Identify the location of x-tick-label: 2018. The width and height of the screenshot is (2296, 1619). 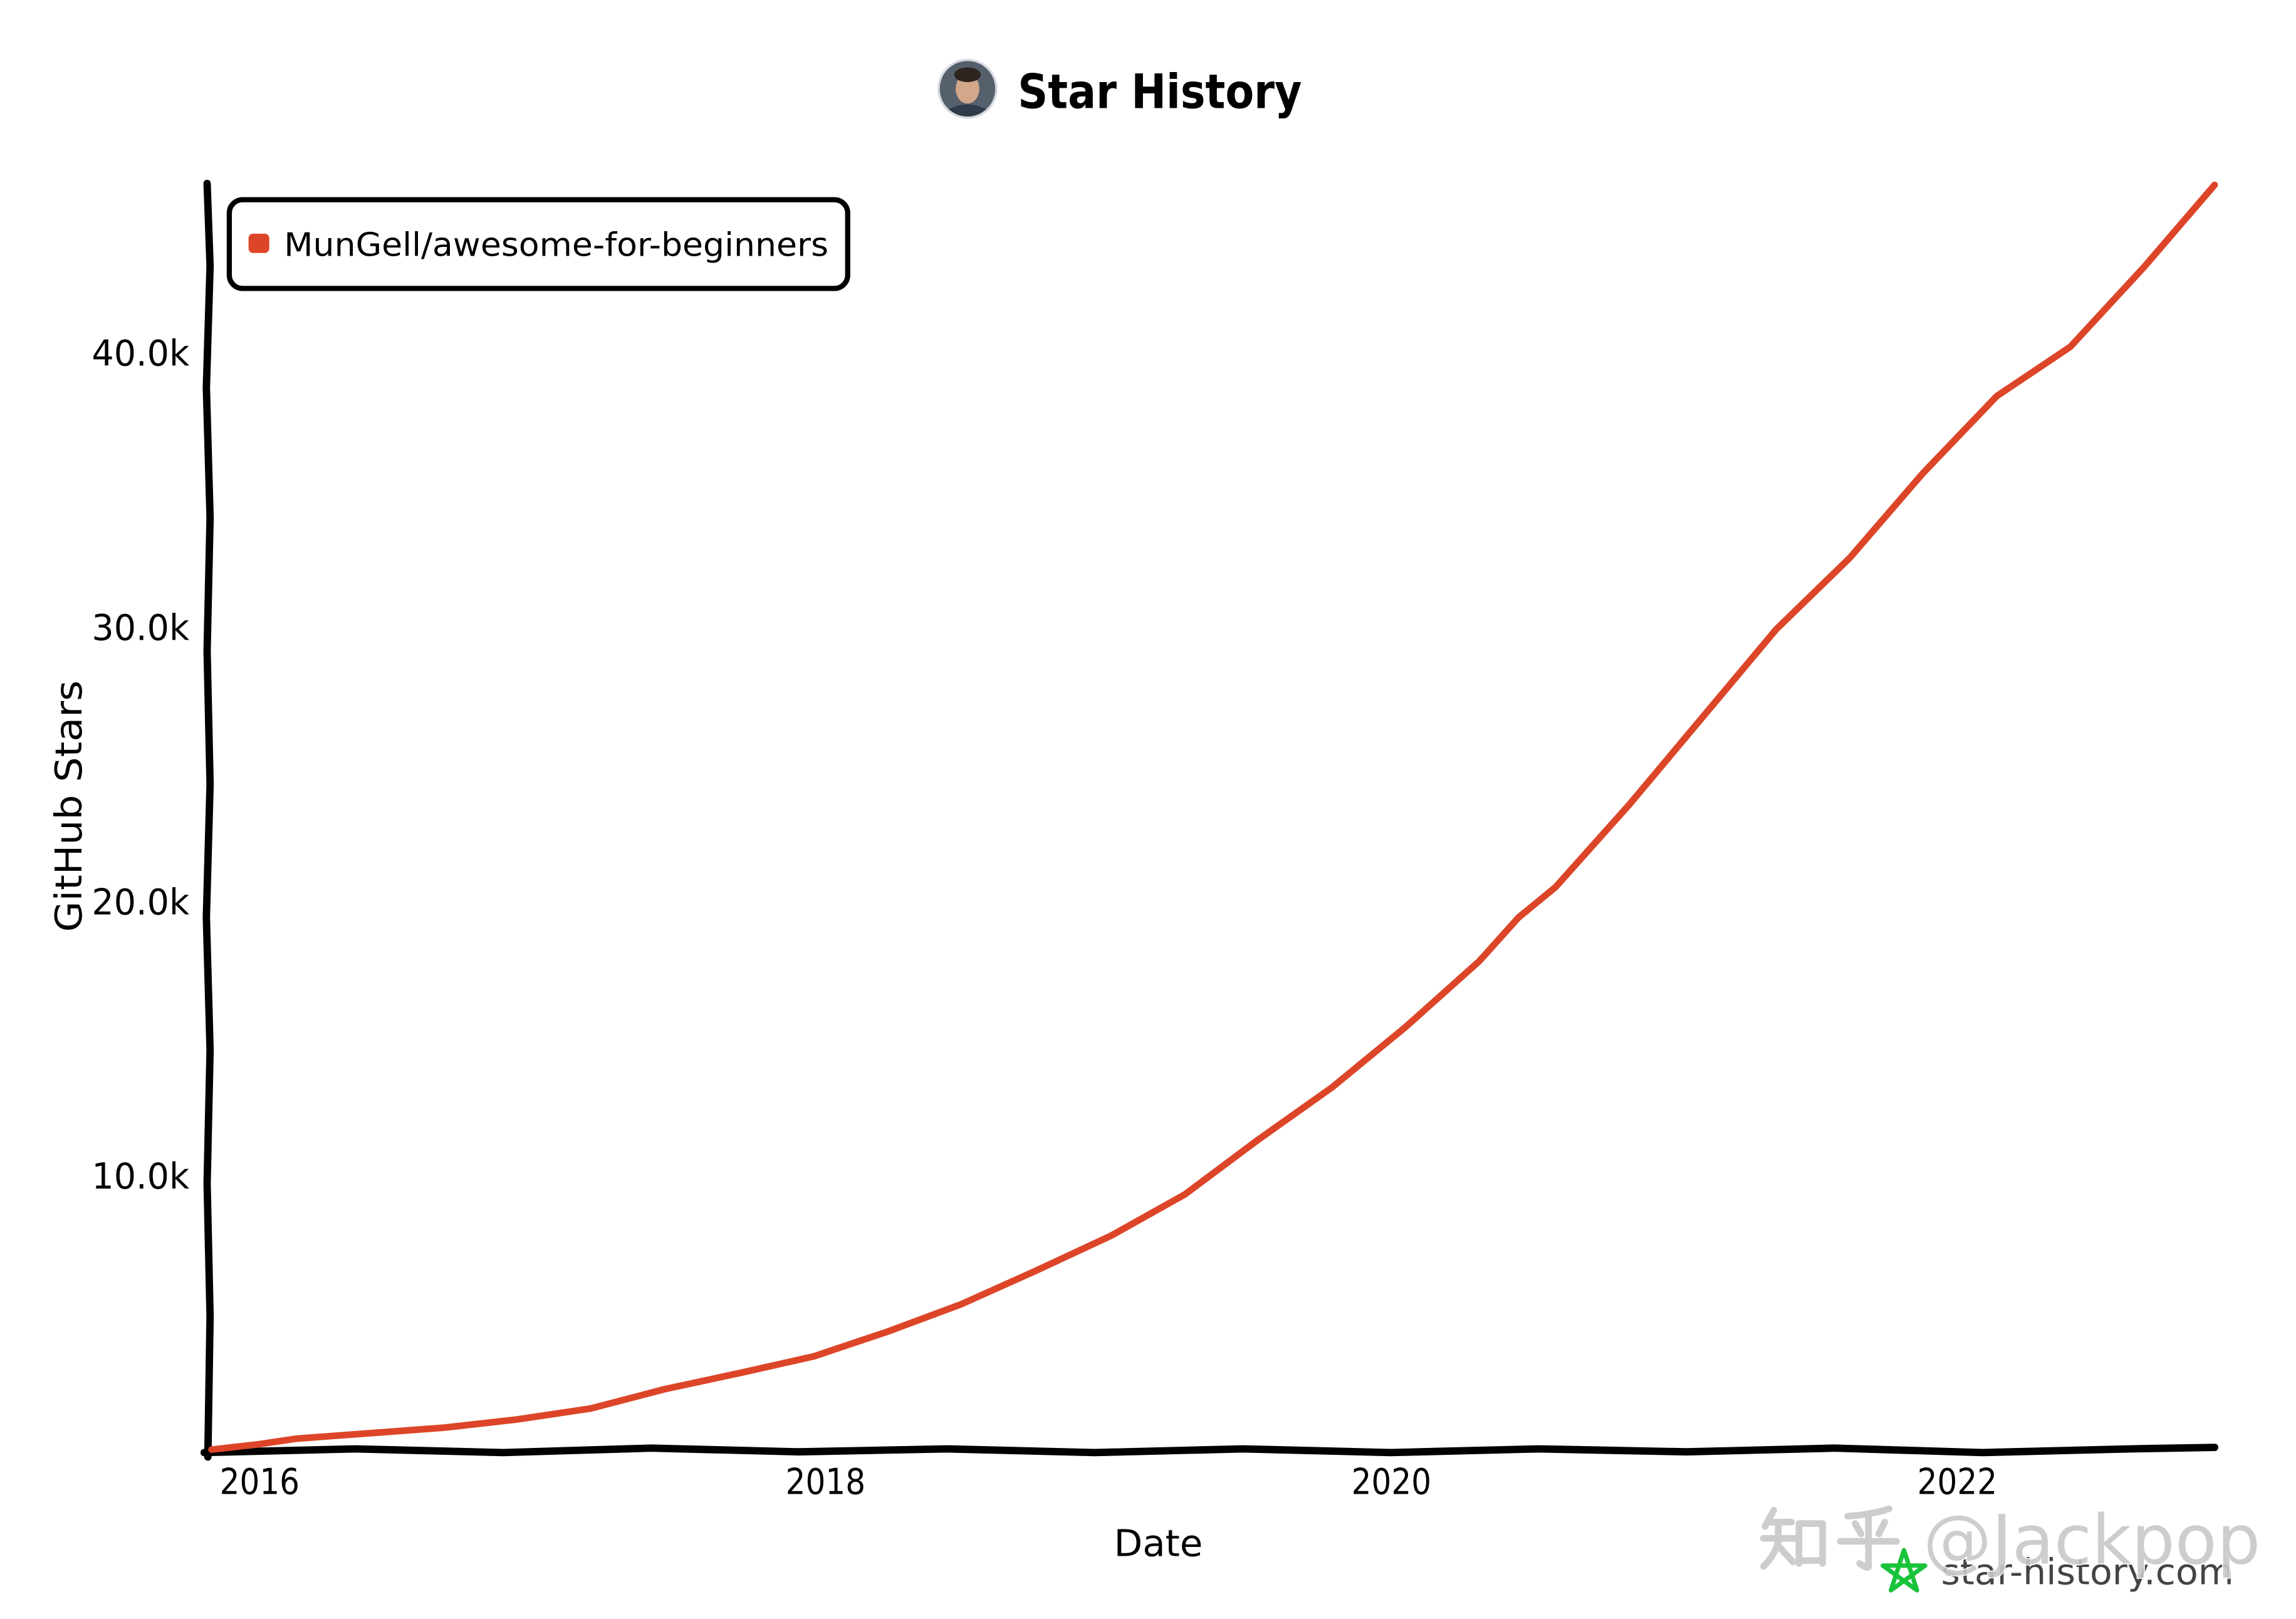
(825, 1481).